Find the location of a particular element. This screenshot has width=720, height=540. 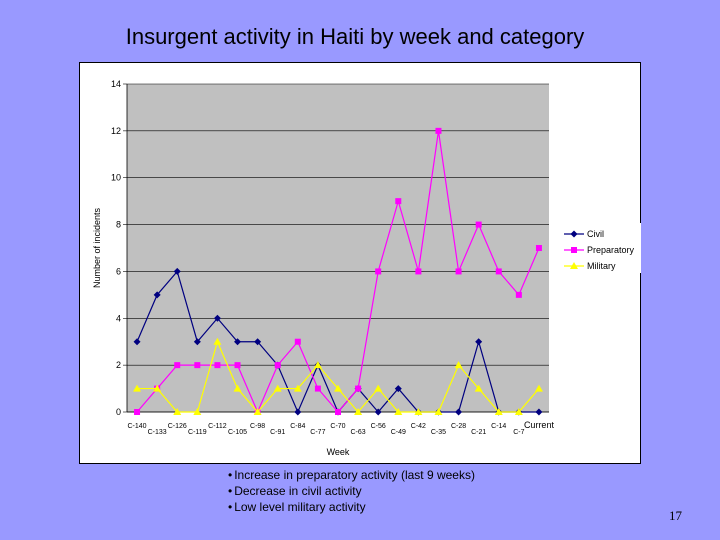

x-tick-label: C-77 is located at coordinates (317, 432).